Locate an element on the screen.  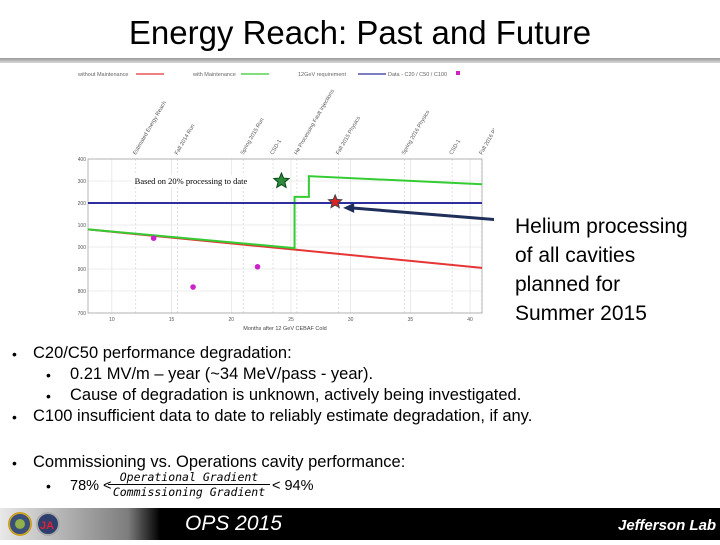
milestone-label: Fall 2016 Physics is located at coordinates (486, 135).